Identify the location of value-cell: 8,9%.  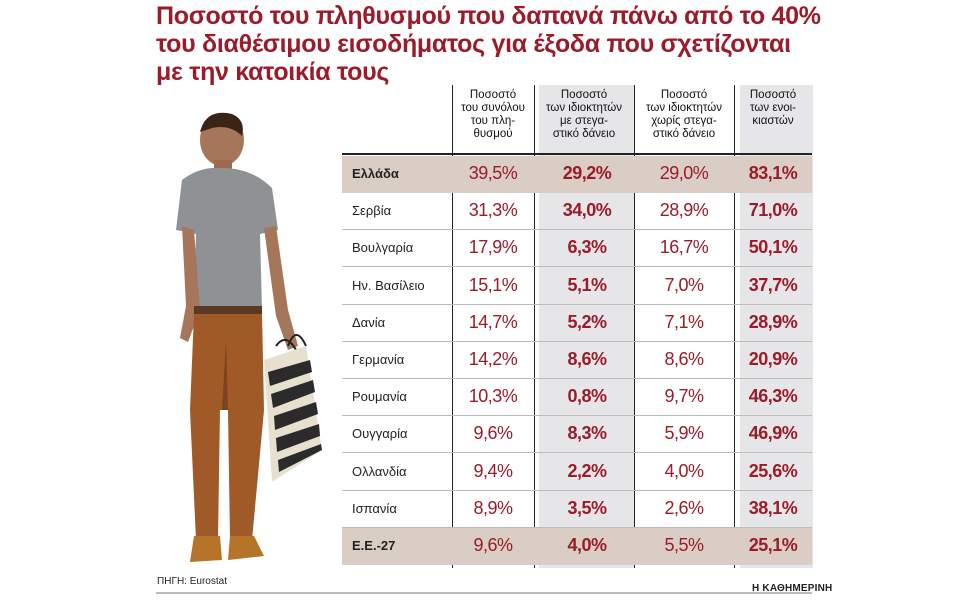
(493, 507).